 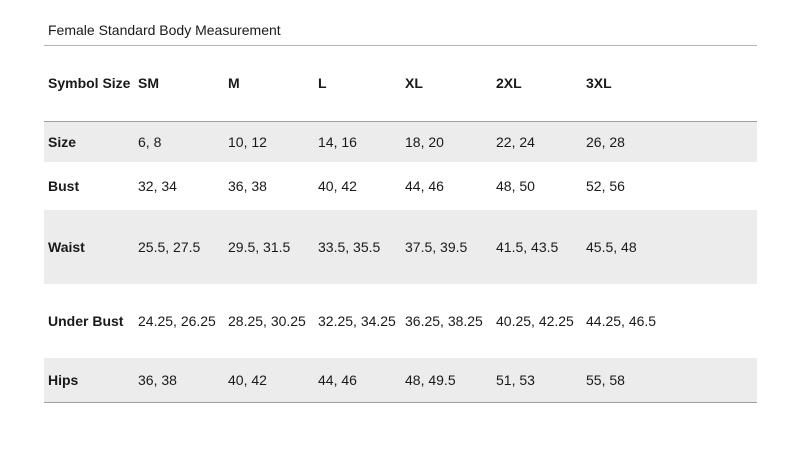 What do you see at coordinates (86, 321) in the screenshot?
I see `row-label: Under Bust` at bounding box center [86, 321].